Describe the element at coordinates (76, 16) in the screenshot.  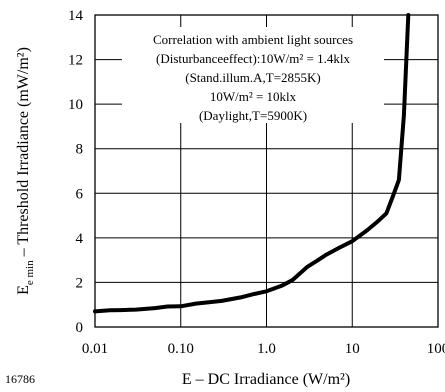
I see `y-tick-label: 14` at that location.